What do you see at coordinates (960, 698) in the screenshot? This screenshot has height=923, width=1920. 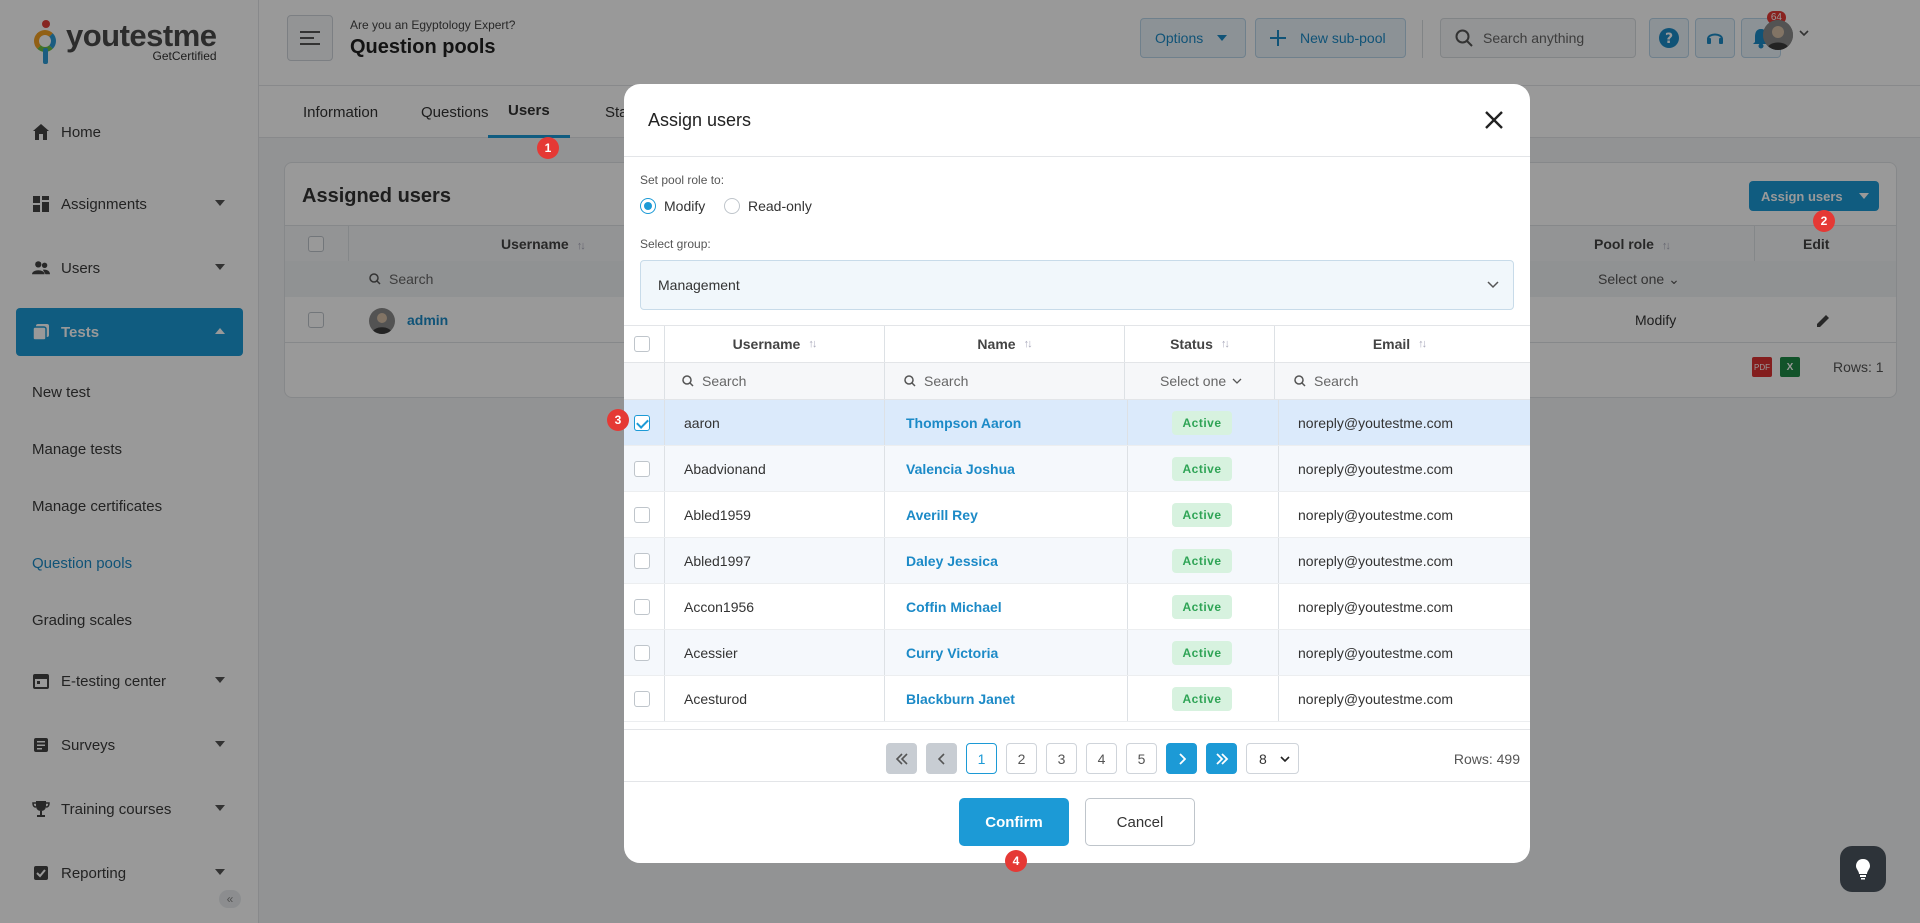 I see `name-link: Blackburn Janet` at bounding box center [960, 698].